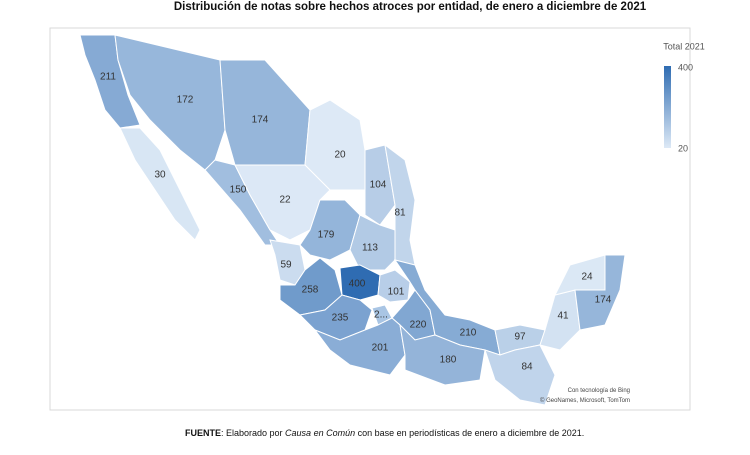 The width and height of the screenshot is (750, 455). I want to click on region-label: 41, so click(563, 316).